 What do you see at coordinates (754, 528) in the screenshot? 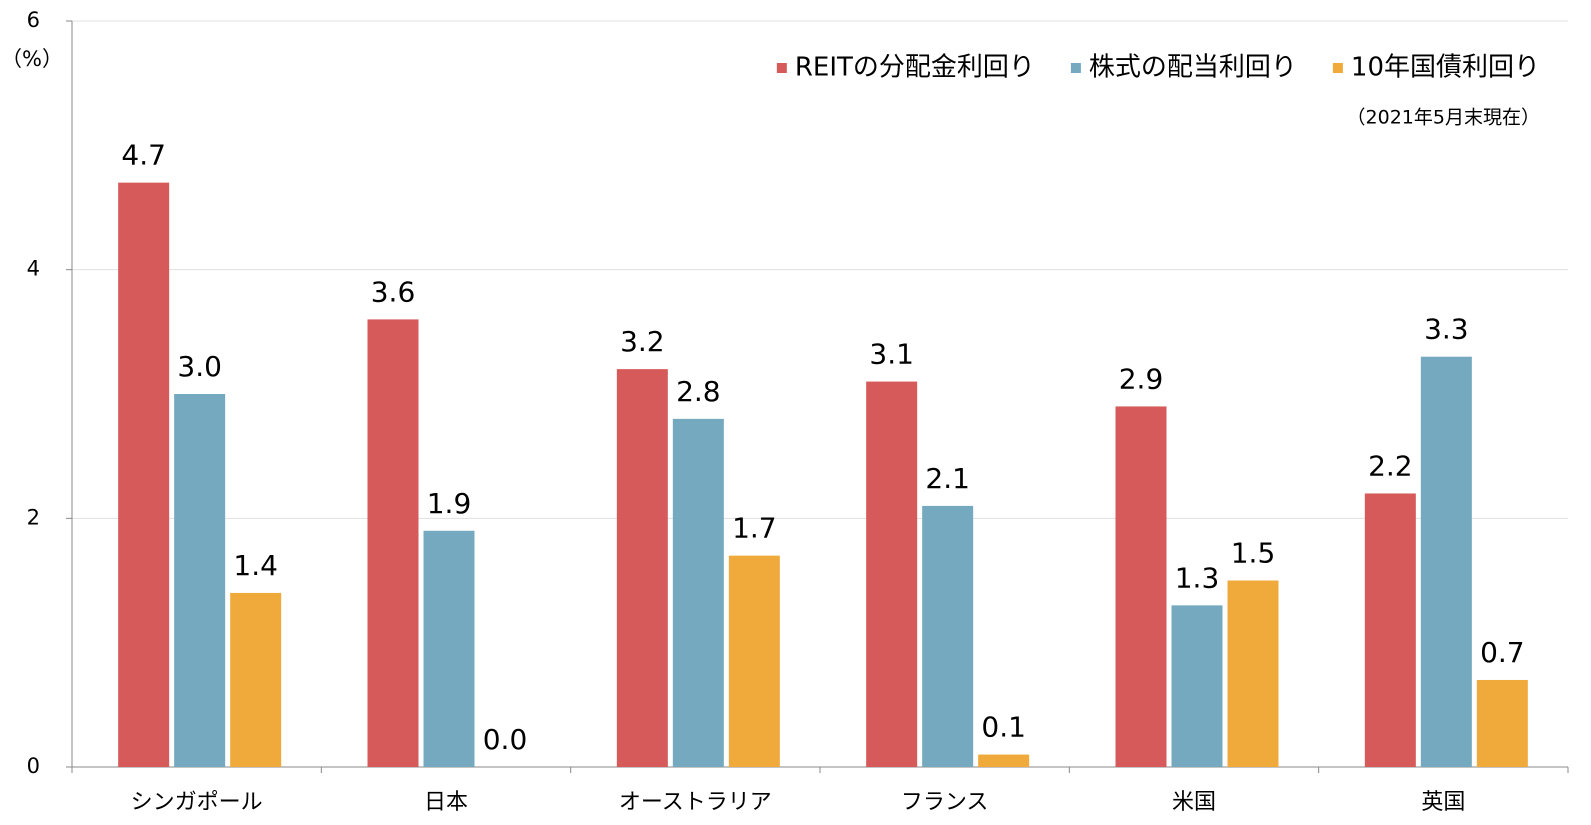
I see `value-label: 1.7` at bounding box center [754, 528].